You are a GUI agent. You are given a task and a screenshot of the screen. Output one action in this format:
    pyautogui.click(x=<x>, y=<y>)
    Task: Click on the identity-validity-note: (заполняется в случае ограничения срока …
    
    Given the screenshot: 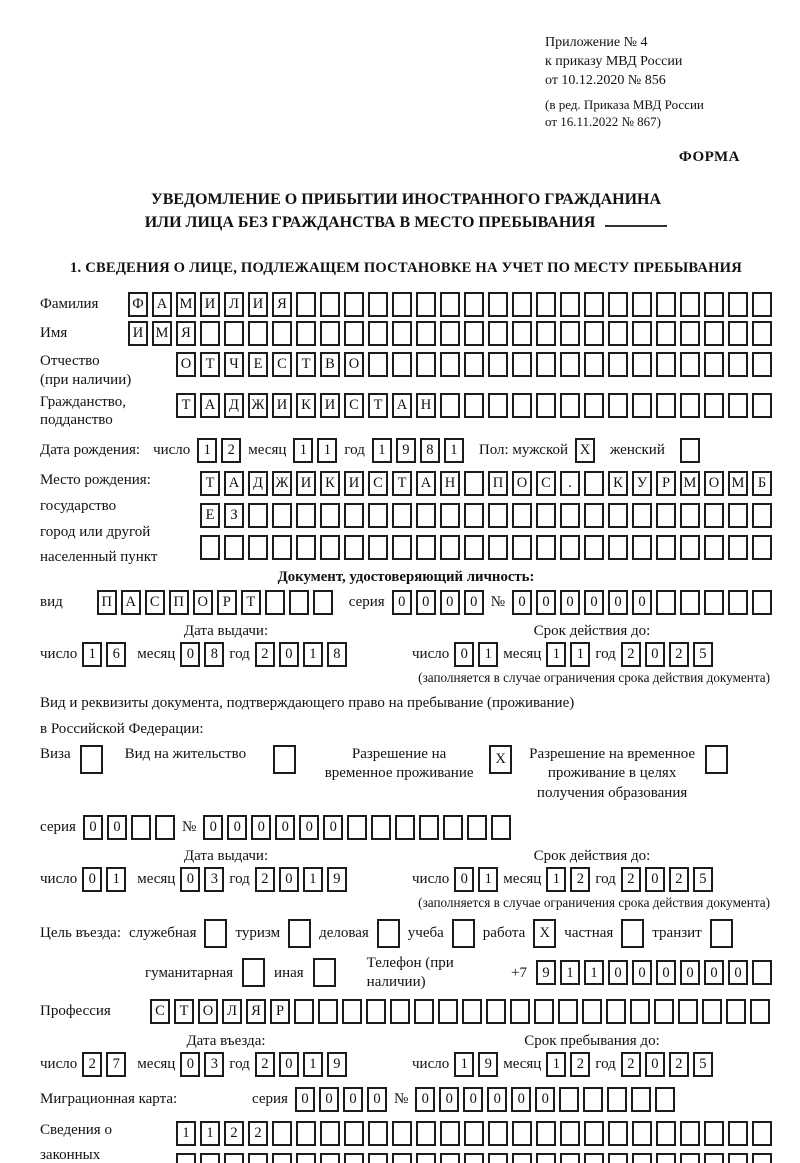 What is the action you would take?
    pyautogui.click(x=594, y=678)
    